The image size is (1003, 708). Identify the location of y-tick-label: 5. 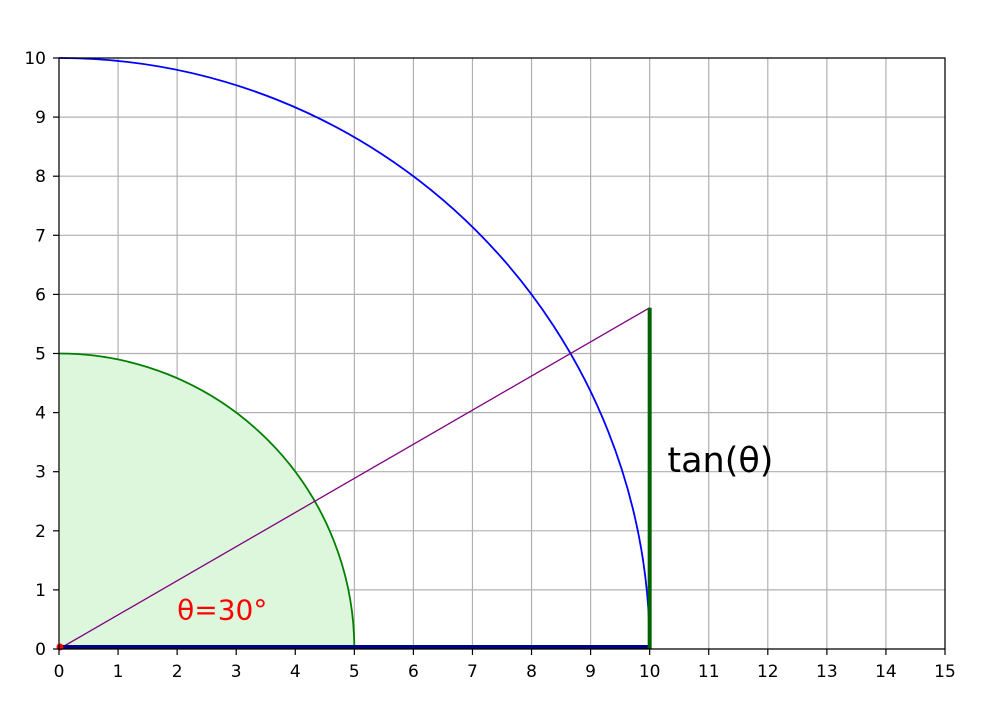
(40, 355).